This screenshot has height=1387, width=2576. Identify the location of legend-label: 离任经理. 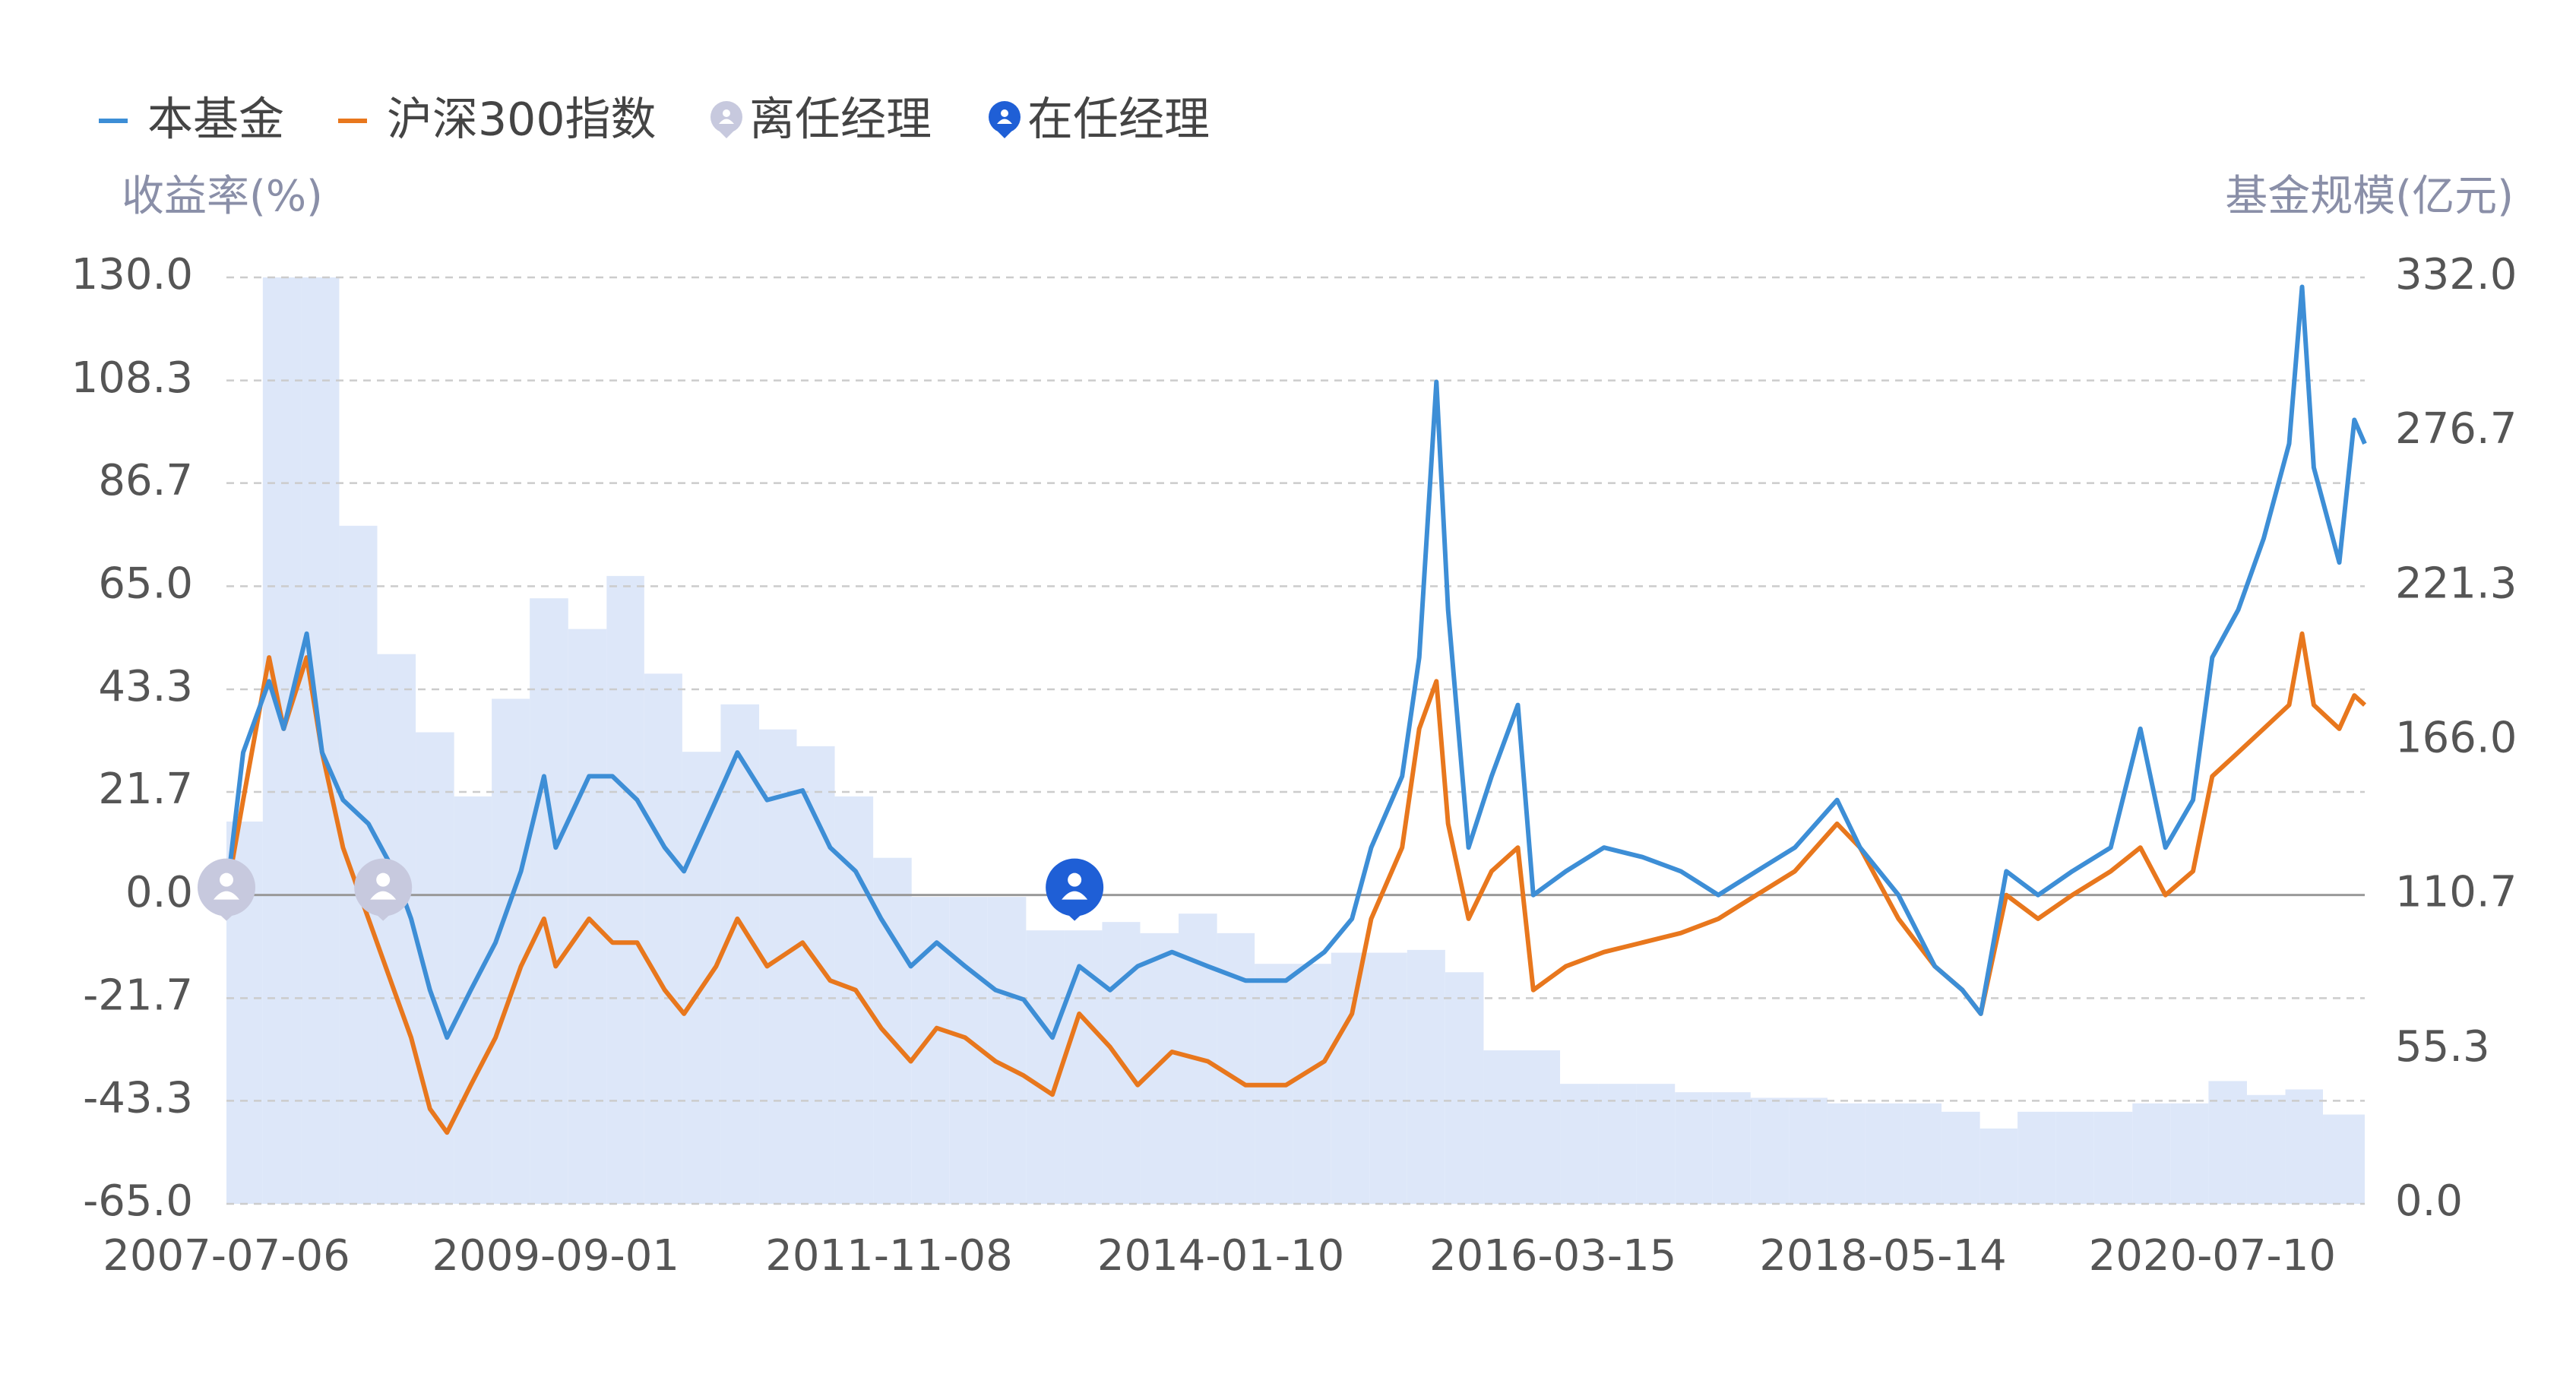
(841, 120).